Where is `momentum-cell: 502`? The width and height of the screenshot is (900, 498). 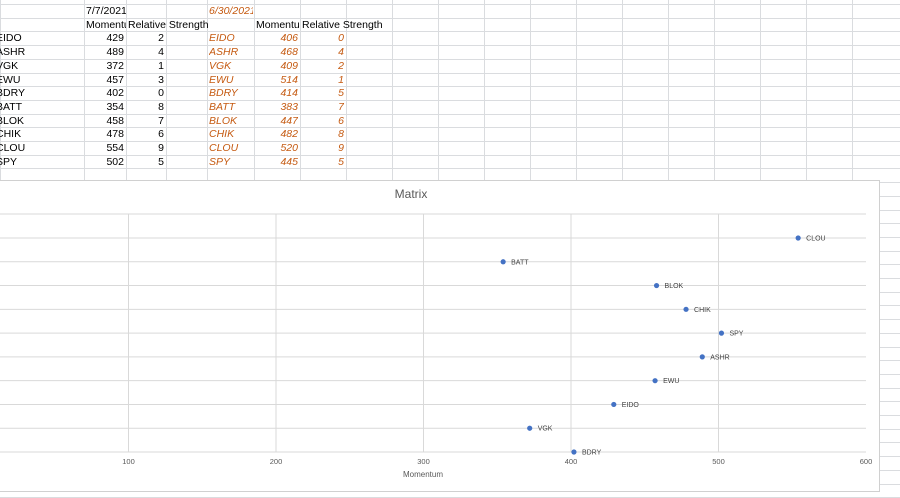 momentum-cell: 502 is located at coordinates (115, 161).